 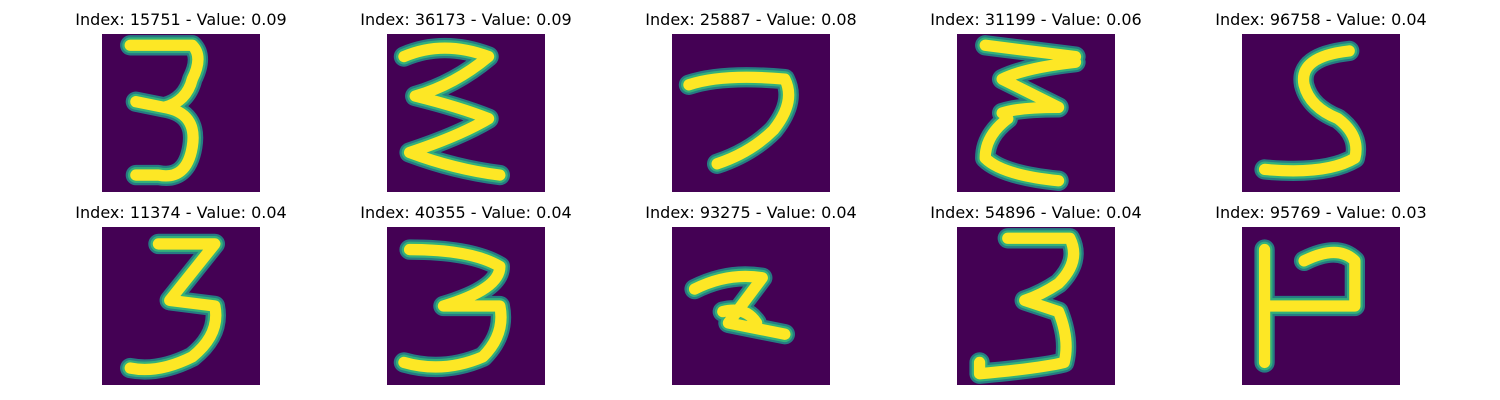 I want to click on digit-panel: Index: 93275 - Value: 0.04, so click(x=751, y=289).